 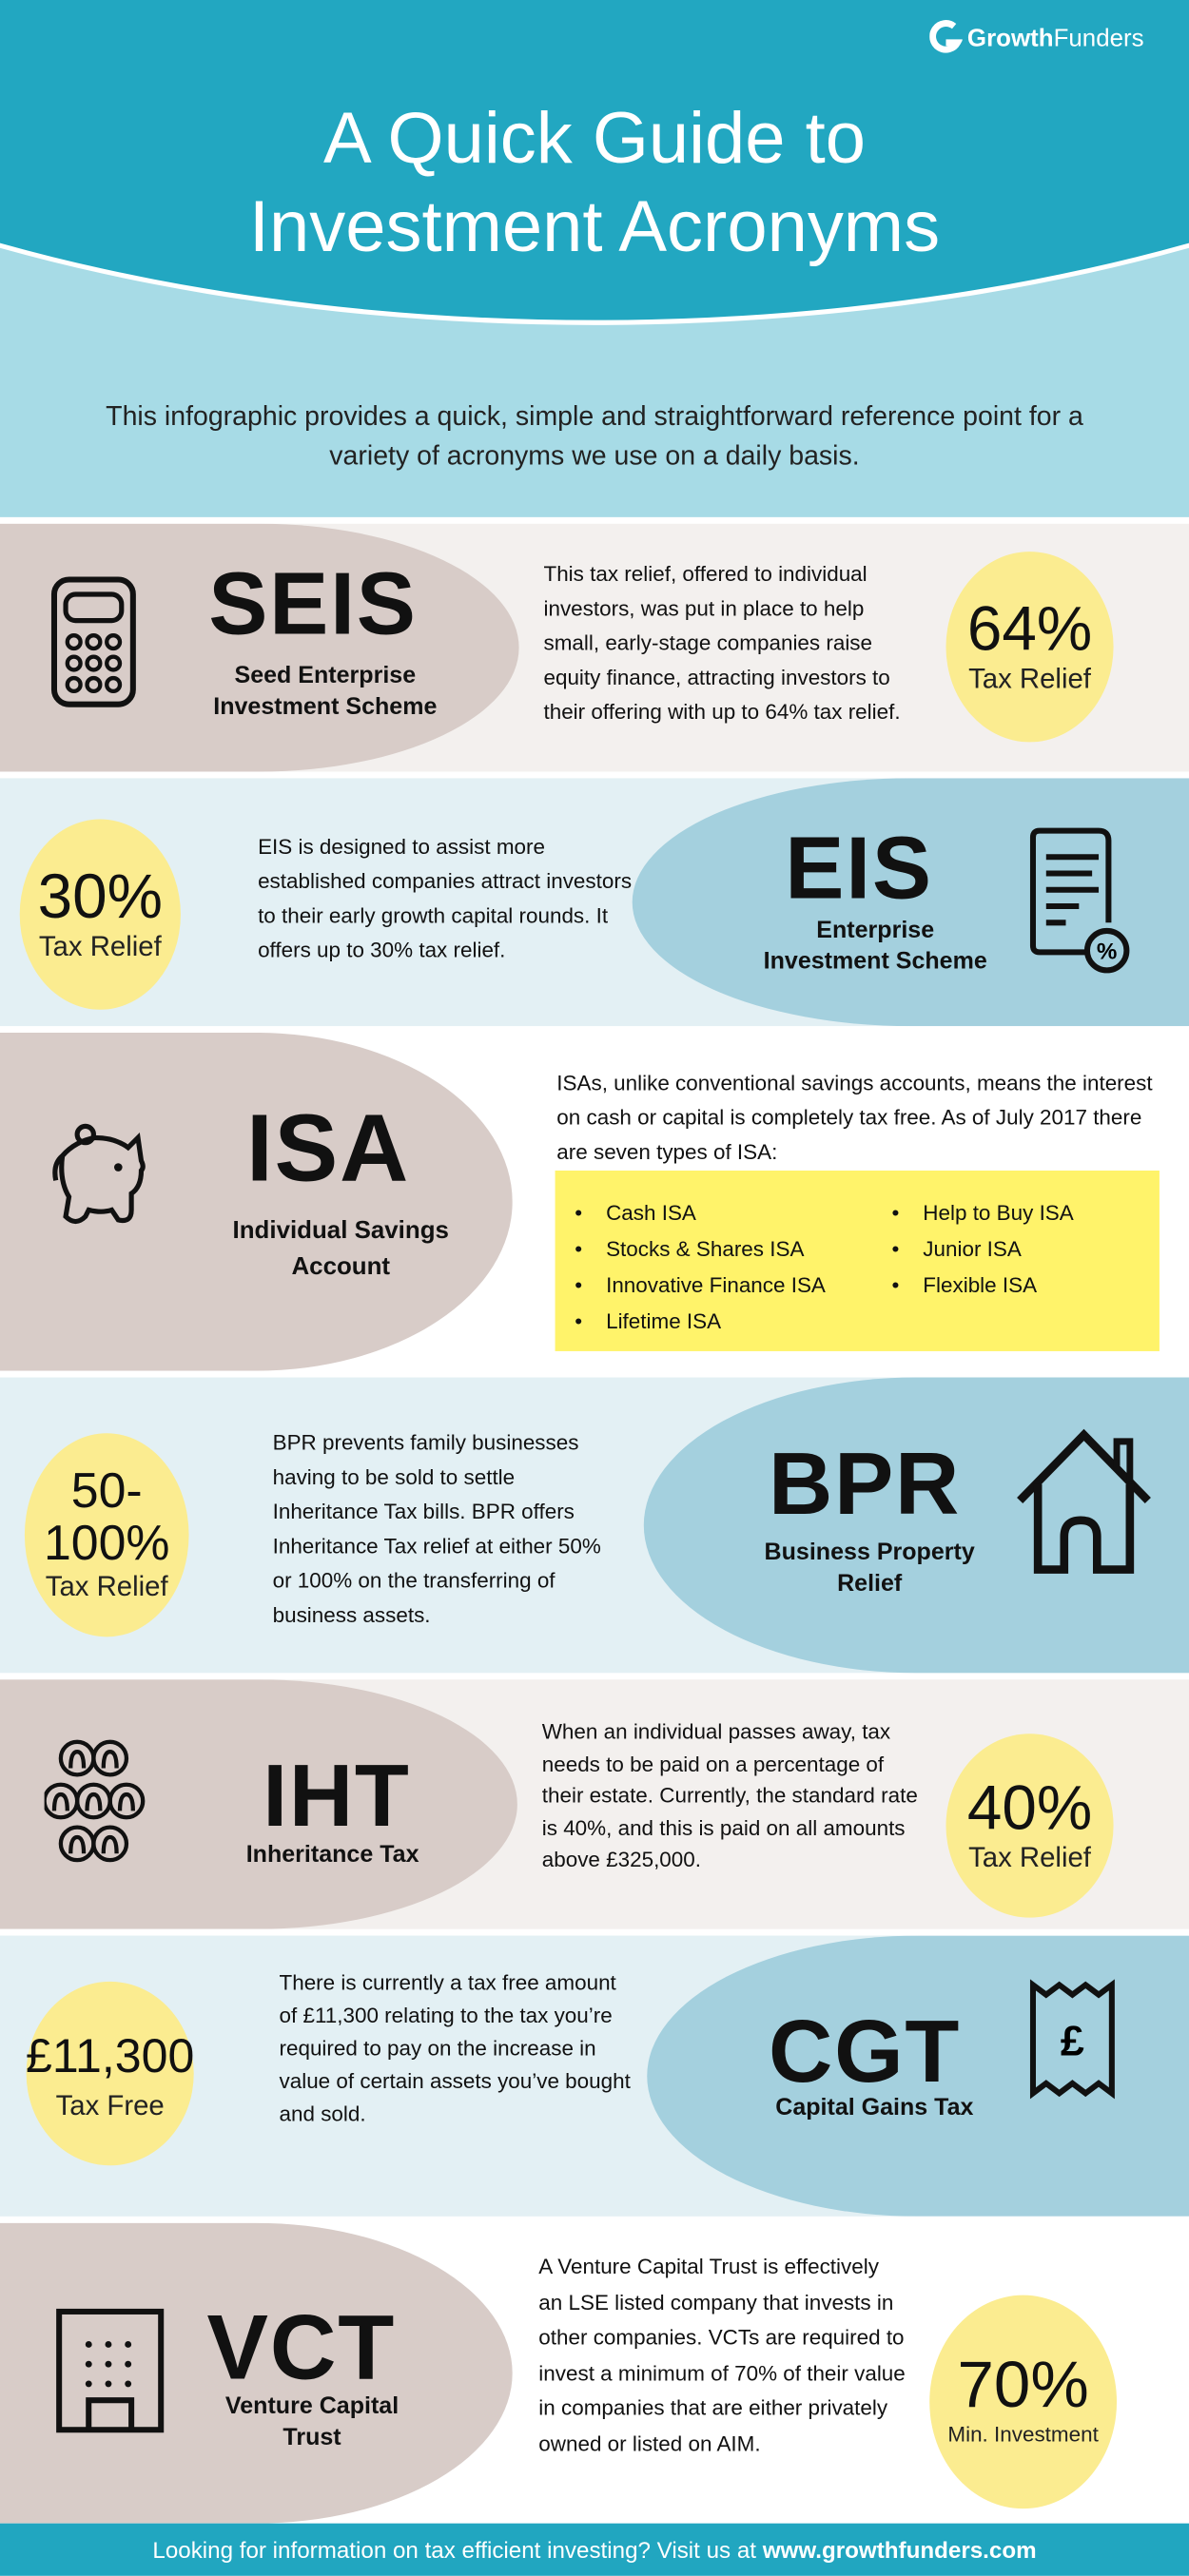 What do you see at coordinates (110, 2105) in the screenshot?
I see `stat-label: Tax Free` at bounding box center [110, 2105].